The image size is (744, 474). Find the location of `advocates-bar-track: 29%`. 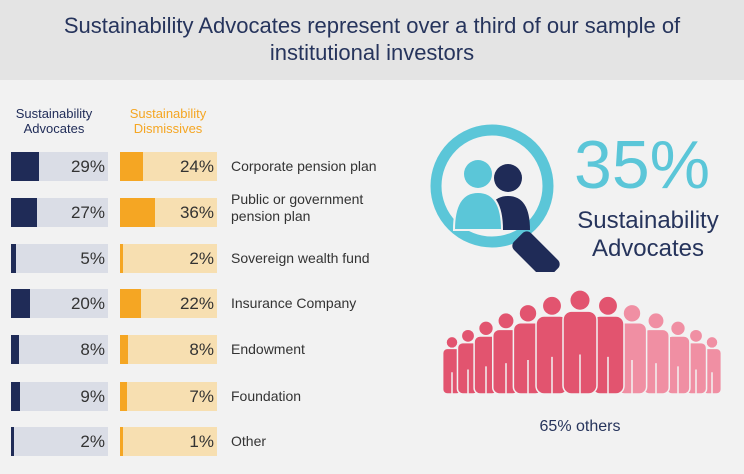

advocates-bar-track: 29% is located at coordinates (59, 166).